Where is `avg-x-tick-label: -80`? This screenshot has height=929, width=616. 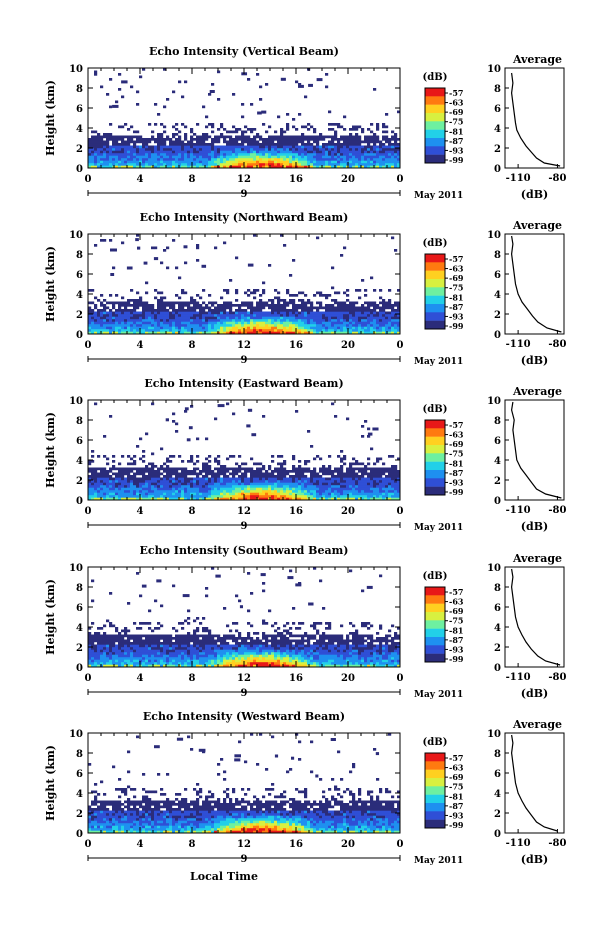 avg-x-tick-label: -80 is located at coordinates (557, 510).